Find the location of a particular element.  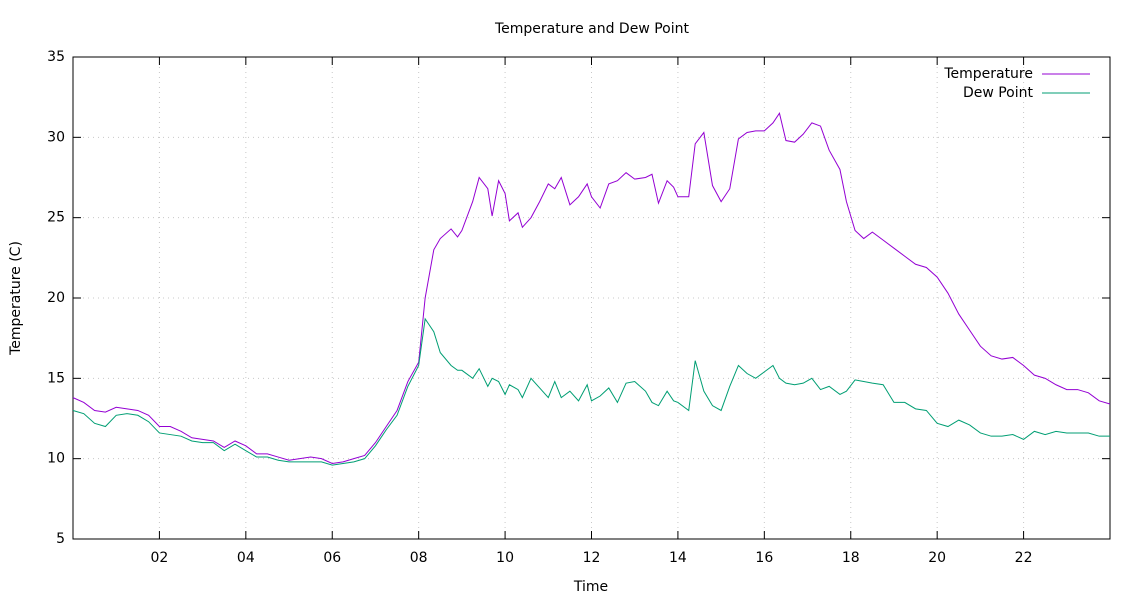

x-tick-label: 04 is located at coordinates (246, 558).